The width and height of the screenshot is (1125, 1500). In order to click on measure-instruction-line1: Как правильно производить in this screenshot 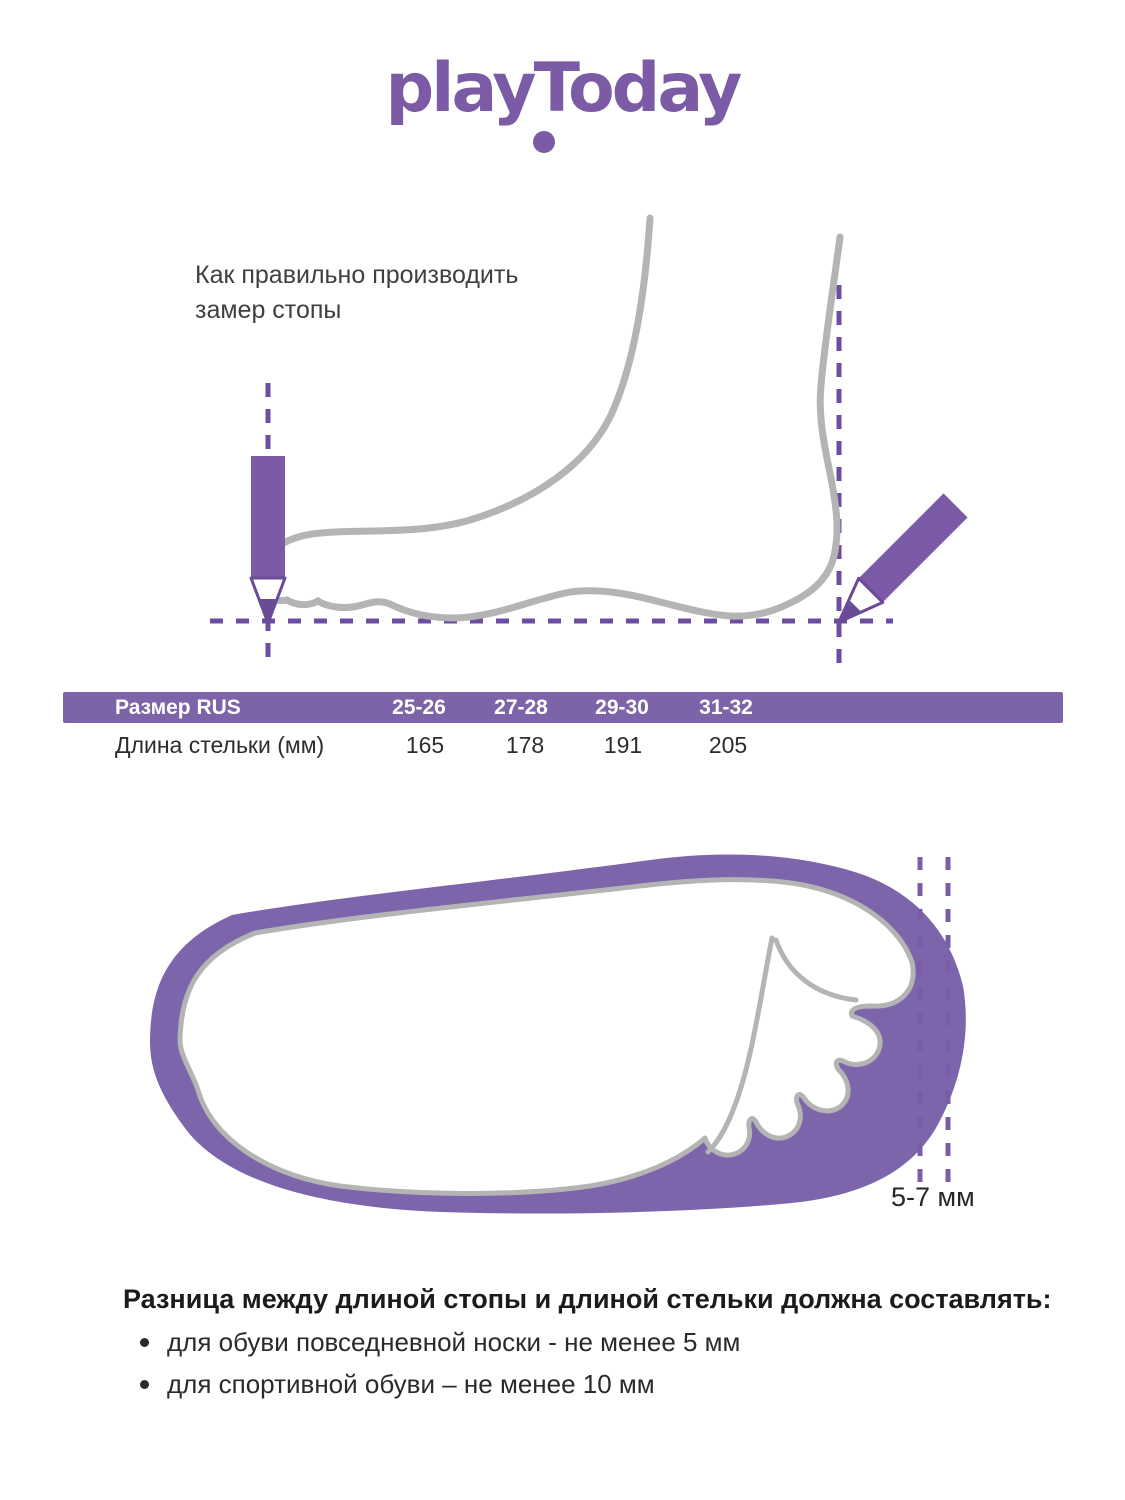, I will do `click(357, 275)`.